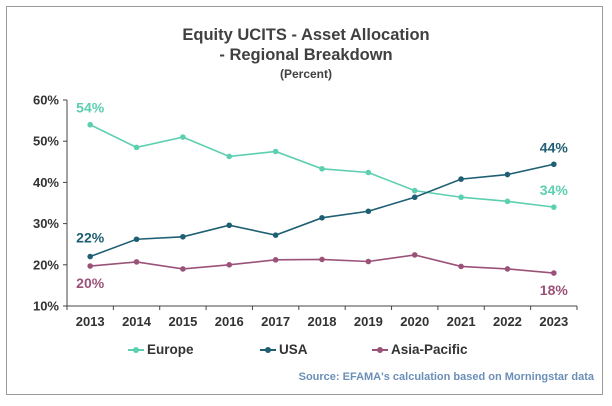 Image resolution: width=612 pixels, height=406 pixels. I want to click on legend-swatch-asia-pacific, so click(380, 350).